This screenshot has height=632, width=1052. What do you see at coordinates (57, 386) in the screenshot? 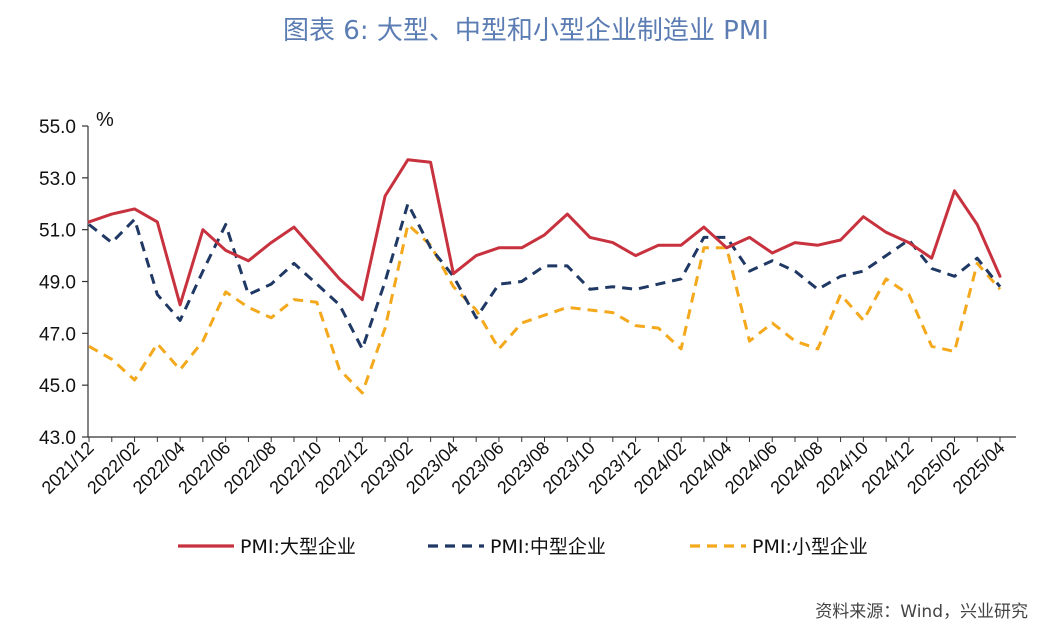
I see `y-tick-label: 45.0` at bounding box center [57, 386].